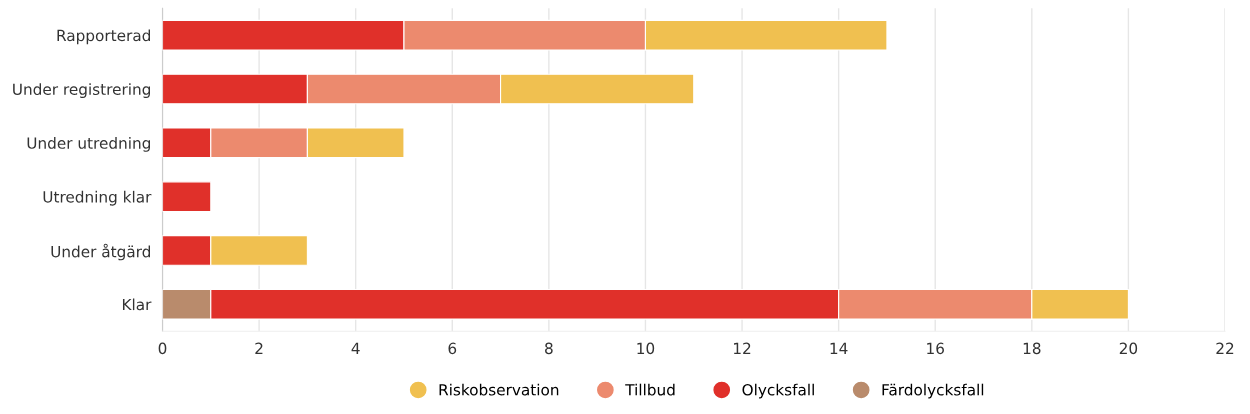 The height and width of the screenshot is (414, 1250). I want to click on x-tick-label: 12, so click(742, 348).